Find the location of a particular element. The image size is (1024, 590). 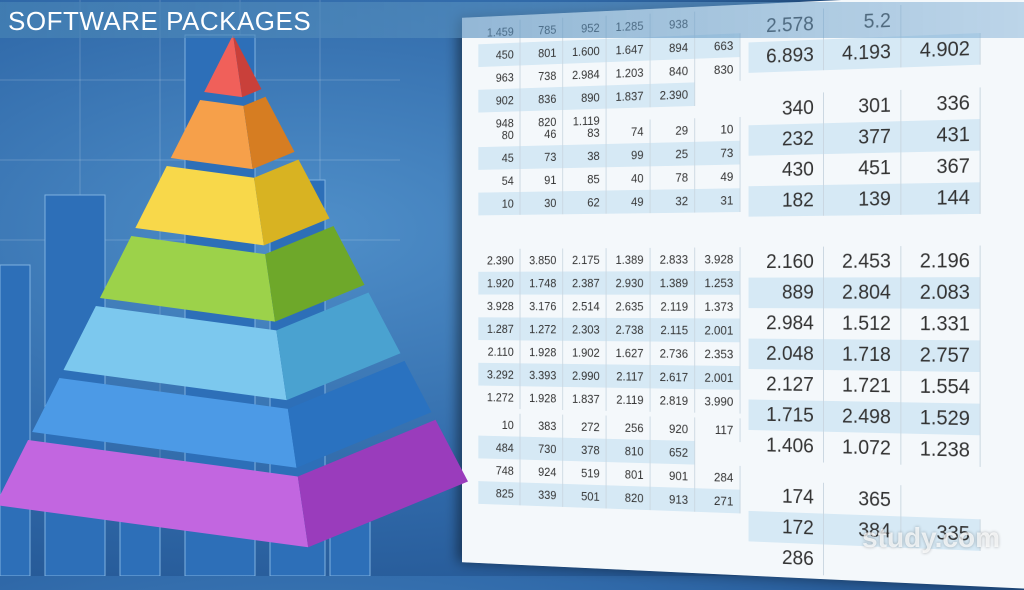

slide-title: SOFTWARE PACKAGES is located at coordinates (160, 21).